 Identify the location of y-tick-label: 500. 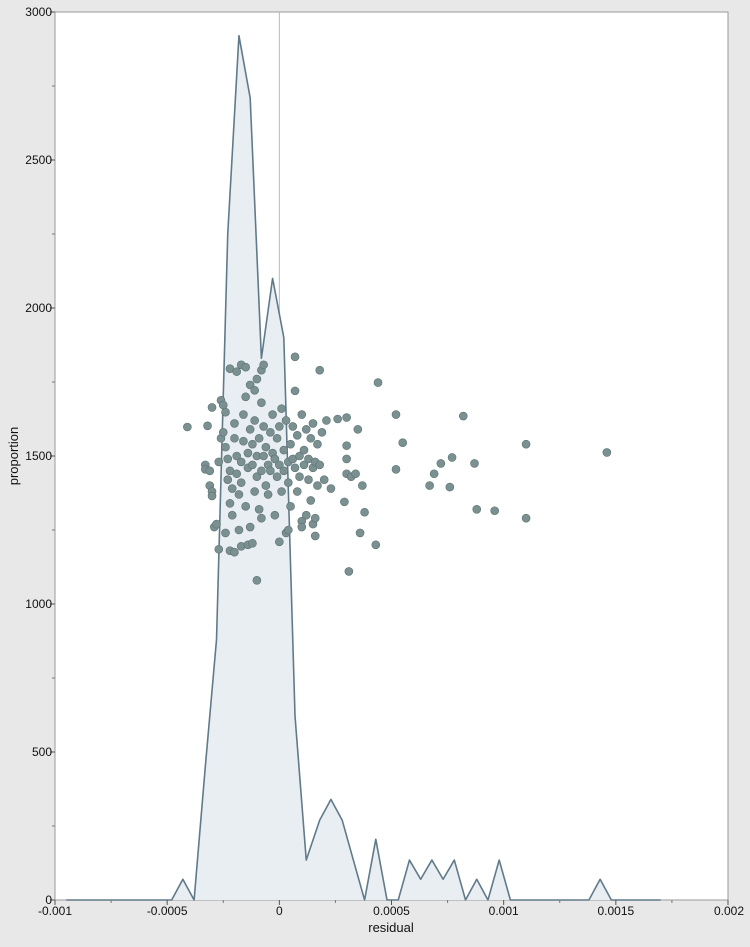
(42, 752).